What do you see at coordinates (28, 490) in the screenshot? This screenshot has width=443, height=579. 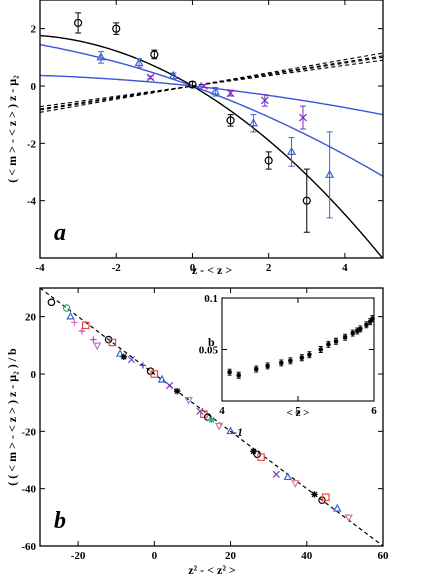 I see `panel-b-ytick-label: -40` at bounding box center [28, 490].